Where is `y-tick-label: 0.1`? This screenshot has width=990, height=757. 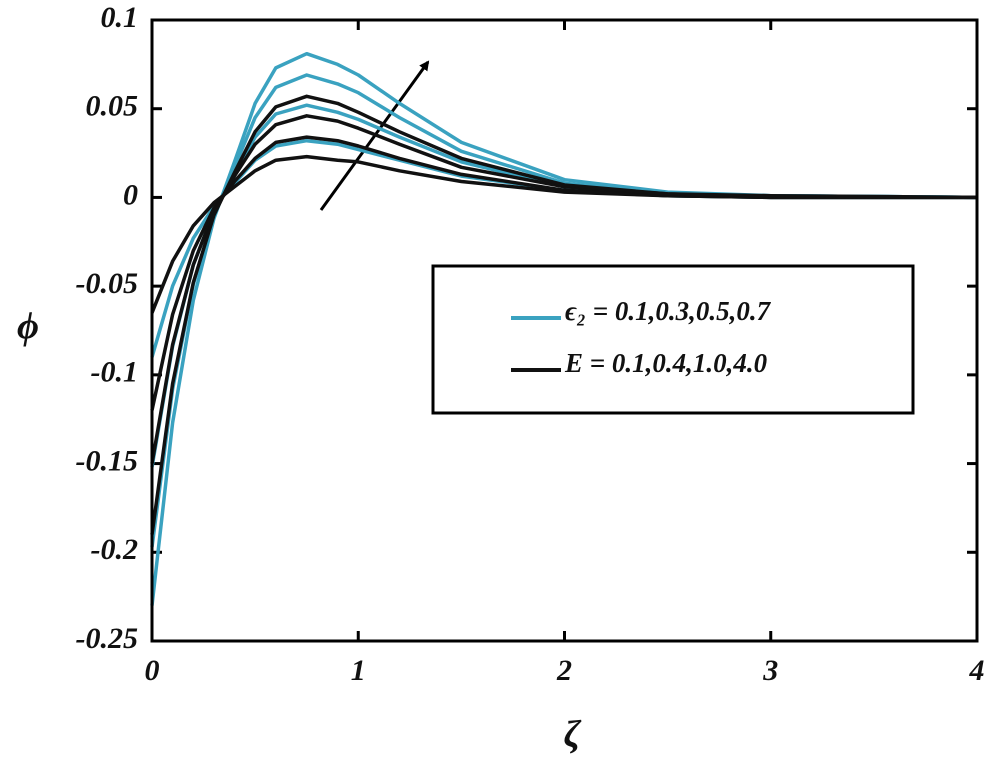 y-tick-label: 0.1 is located at coordinates (120, 17).